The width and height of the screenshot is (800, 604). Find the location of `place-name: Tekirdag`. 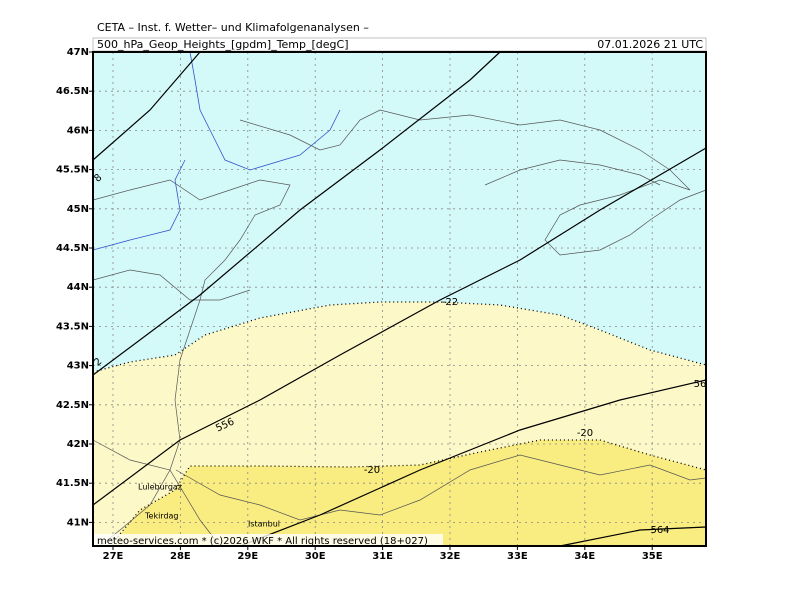

place-name: Tekirdag is located at coordinates (161, 516).